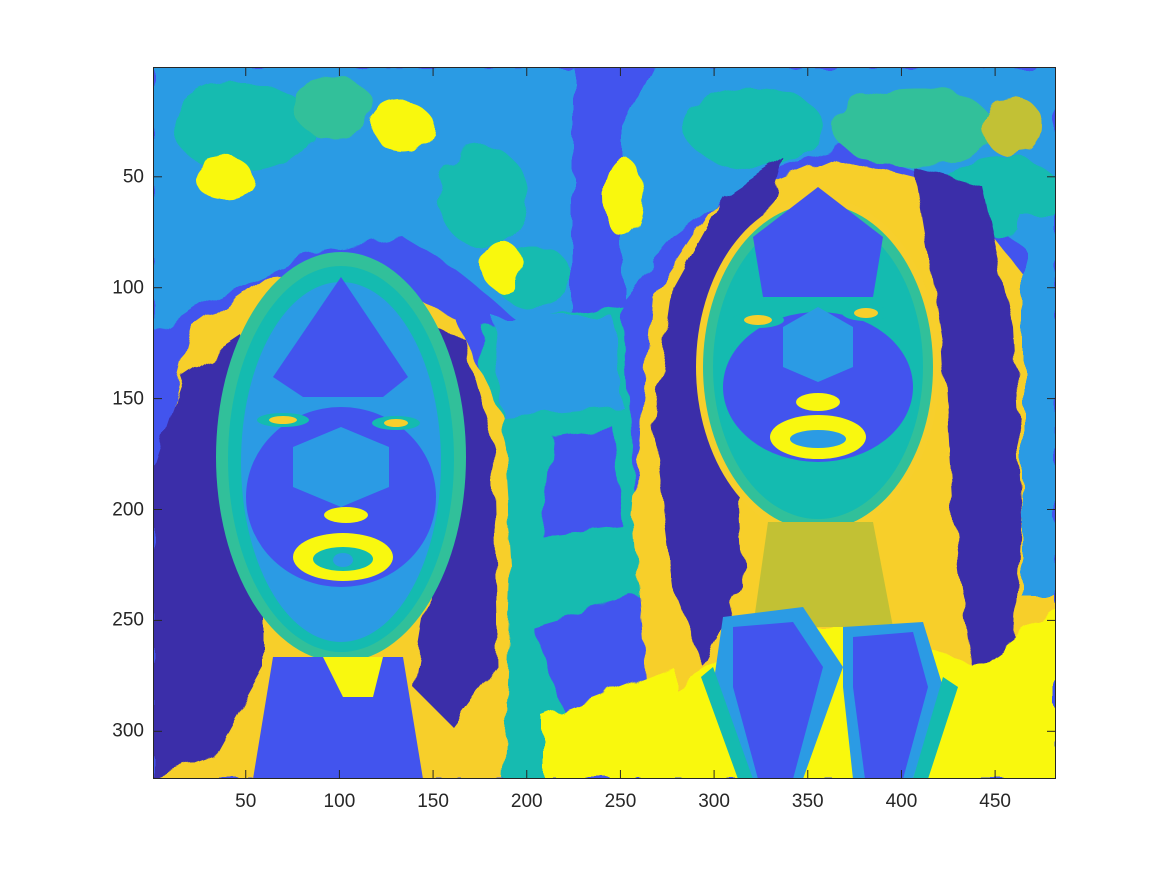  Describe the element at coordinates (128, 288) in the screenshot. I see `ytick-label: 100` at that location.